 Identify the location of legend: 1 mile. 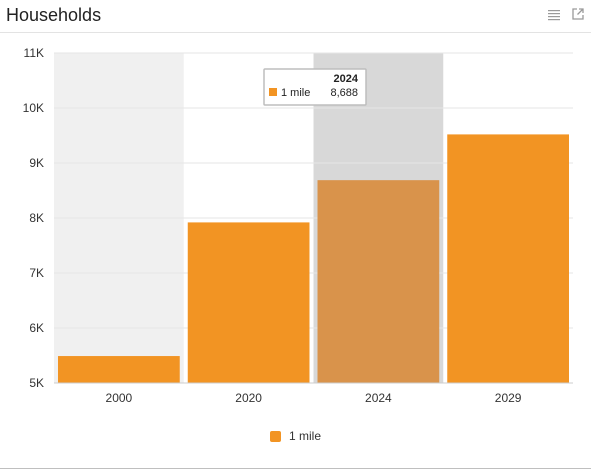
(295, 436).